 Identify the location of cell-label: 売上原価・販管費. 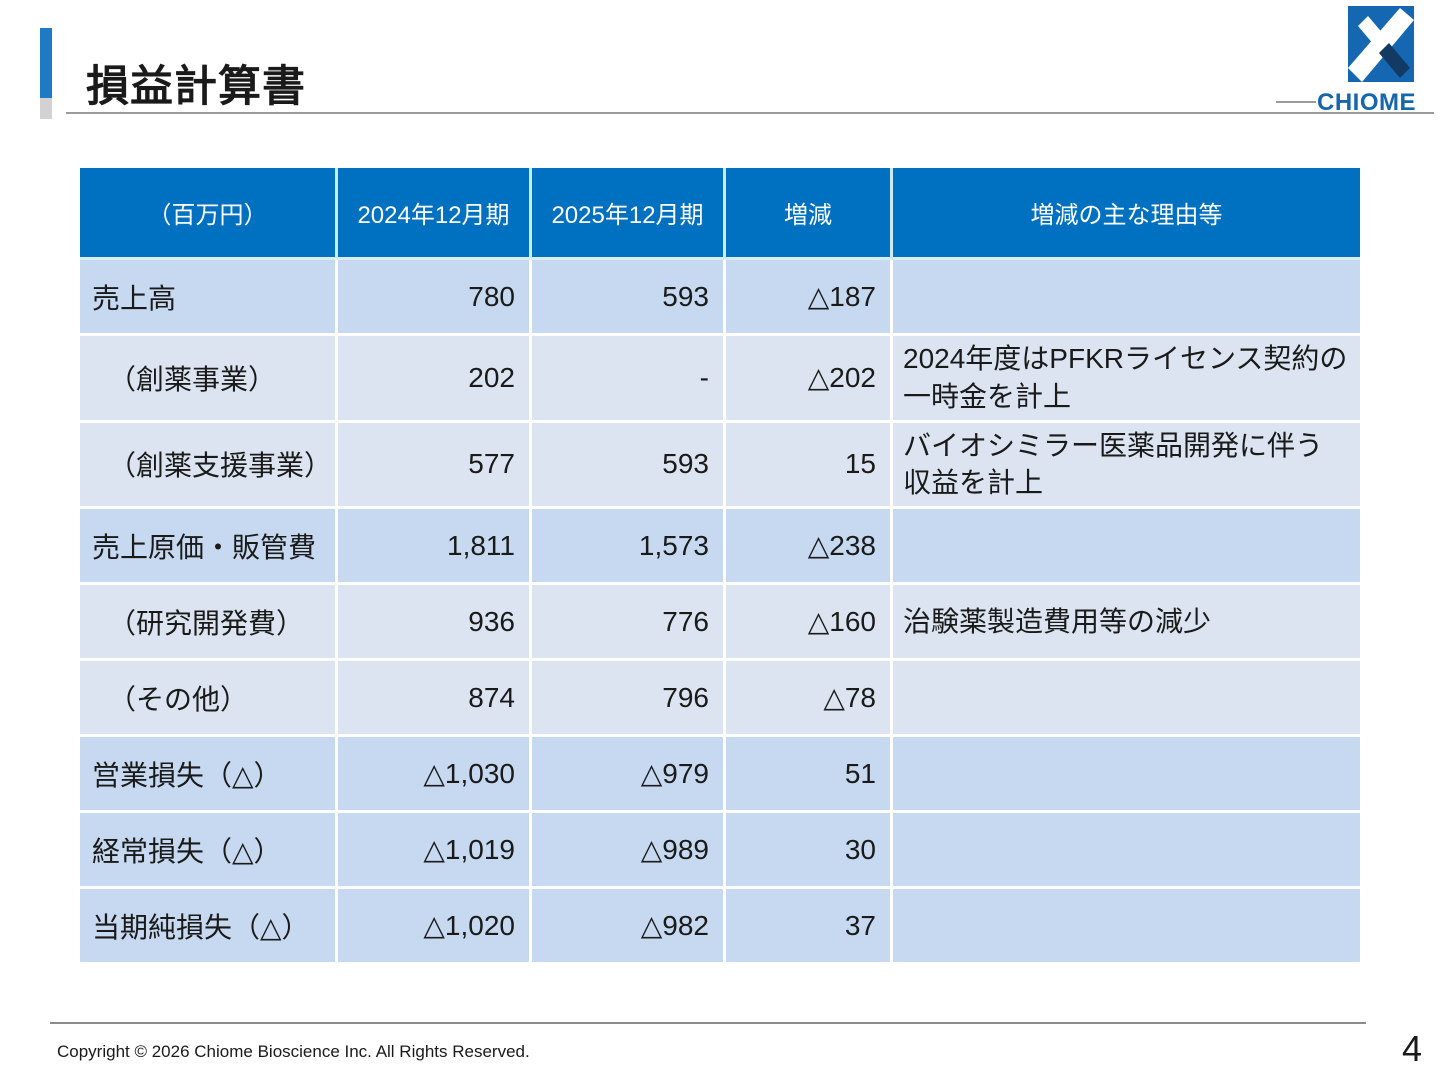
(209, 547).